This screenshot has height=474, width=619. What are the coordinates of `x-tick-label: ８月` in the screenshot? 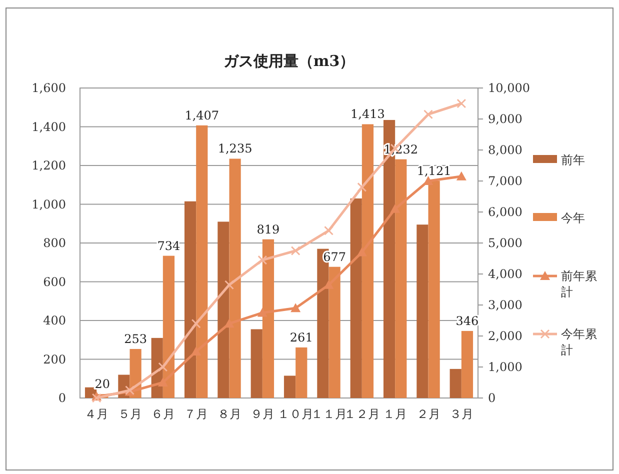 It's located at (229, 414).